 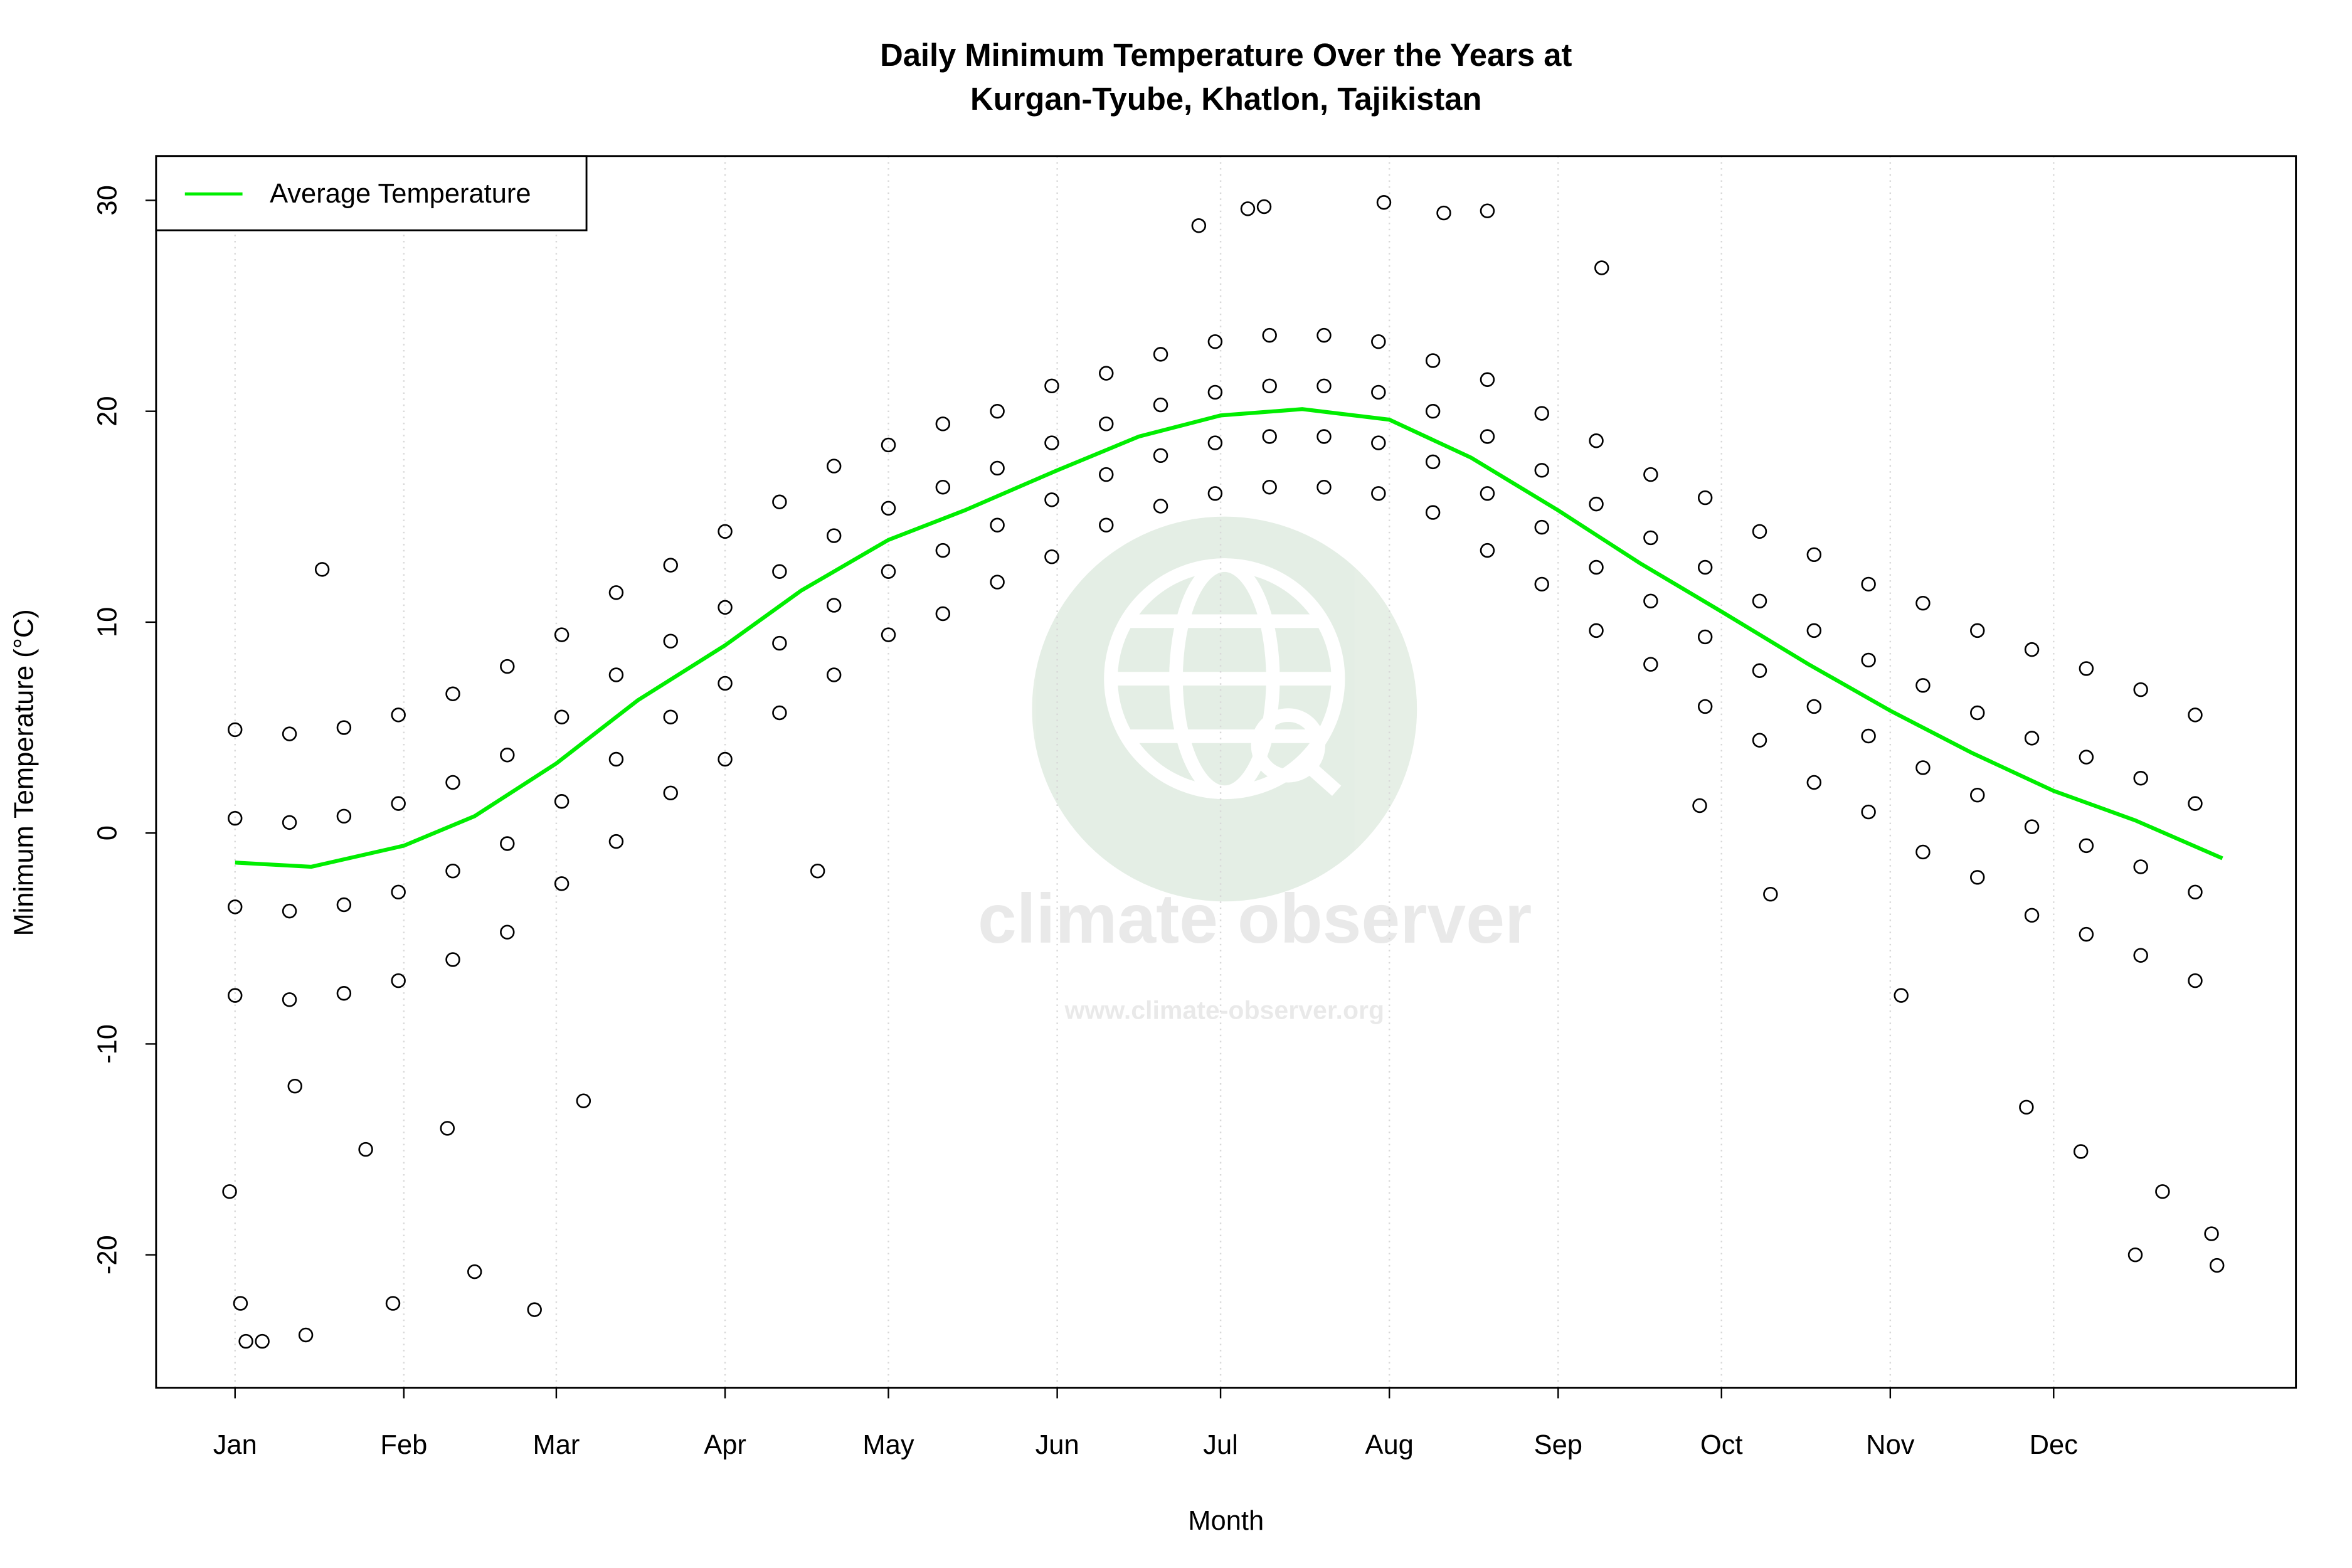 I want to click on x-tick-label: Nov, so click(x=1890, y=1445).